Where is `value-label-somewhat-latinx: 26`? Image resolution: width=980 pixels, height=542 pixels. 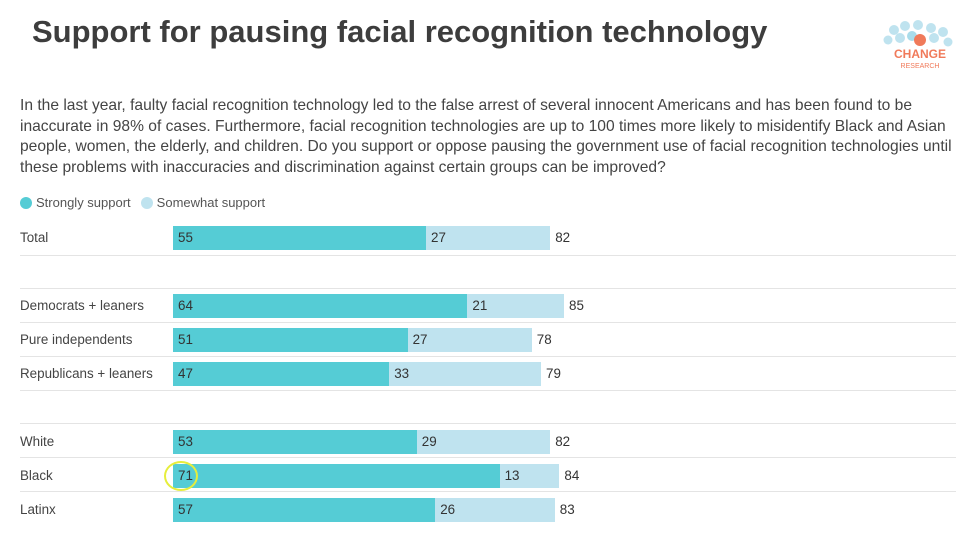
value-label-somewhat-latinx: 26 is located at coordinates (448, 509).